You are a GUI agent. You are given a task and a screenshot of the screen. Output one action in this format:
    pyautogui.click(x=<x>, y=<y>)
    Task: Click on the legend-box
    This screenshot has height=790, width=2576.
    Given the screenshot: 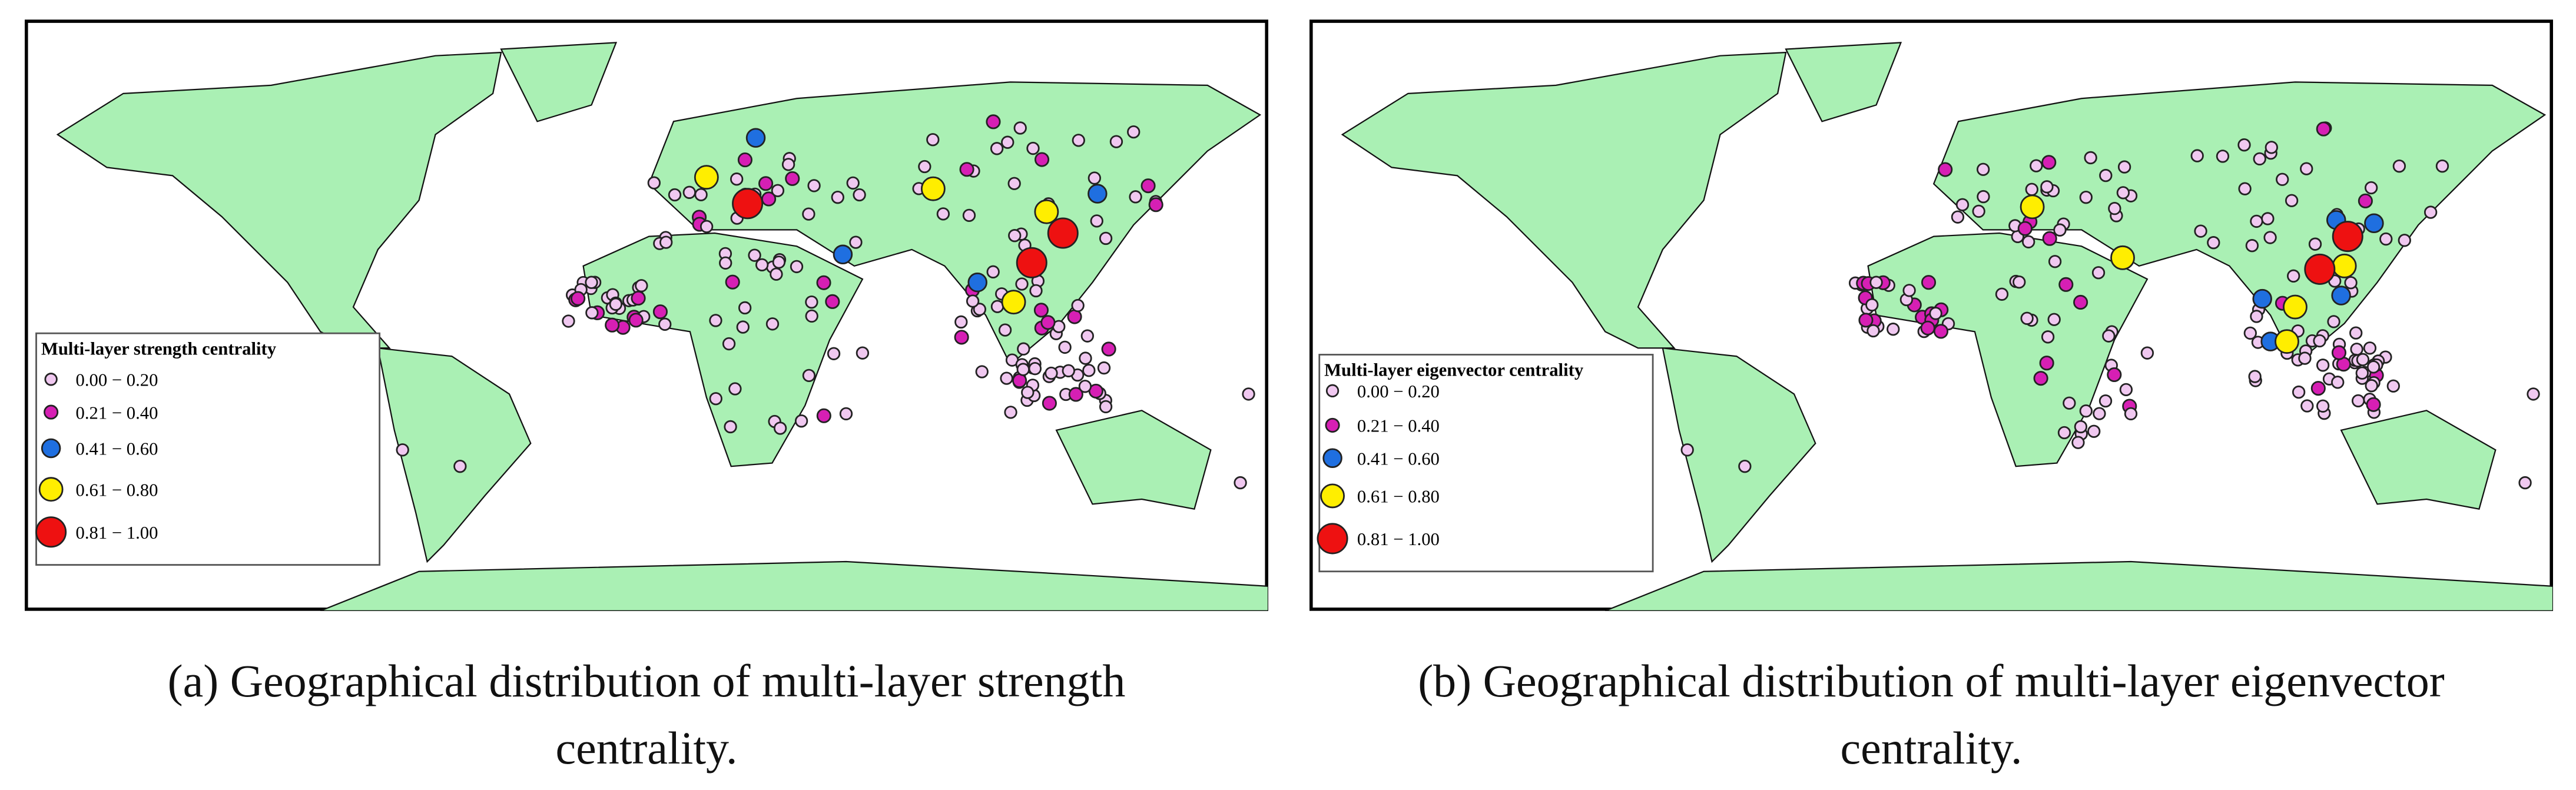 What is the action you would take?
    pyautogui.click(x=208, y=449)
    